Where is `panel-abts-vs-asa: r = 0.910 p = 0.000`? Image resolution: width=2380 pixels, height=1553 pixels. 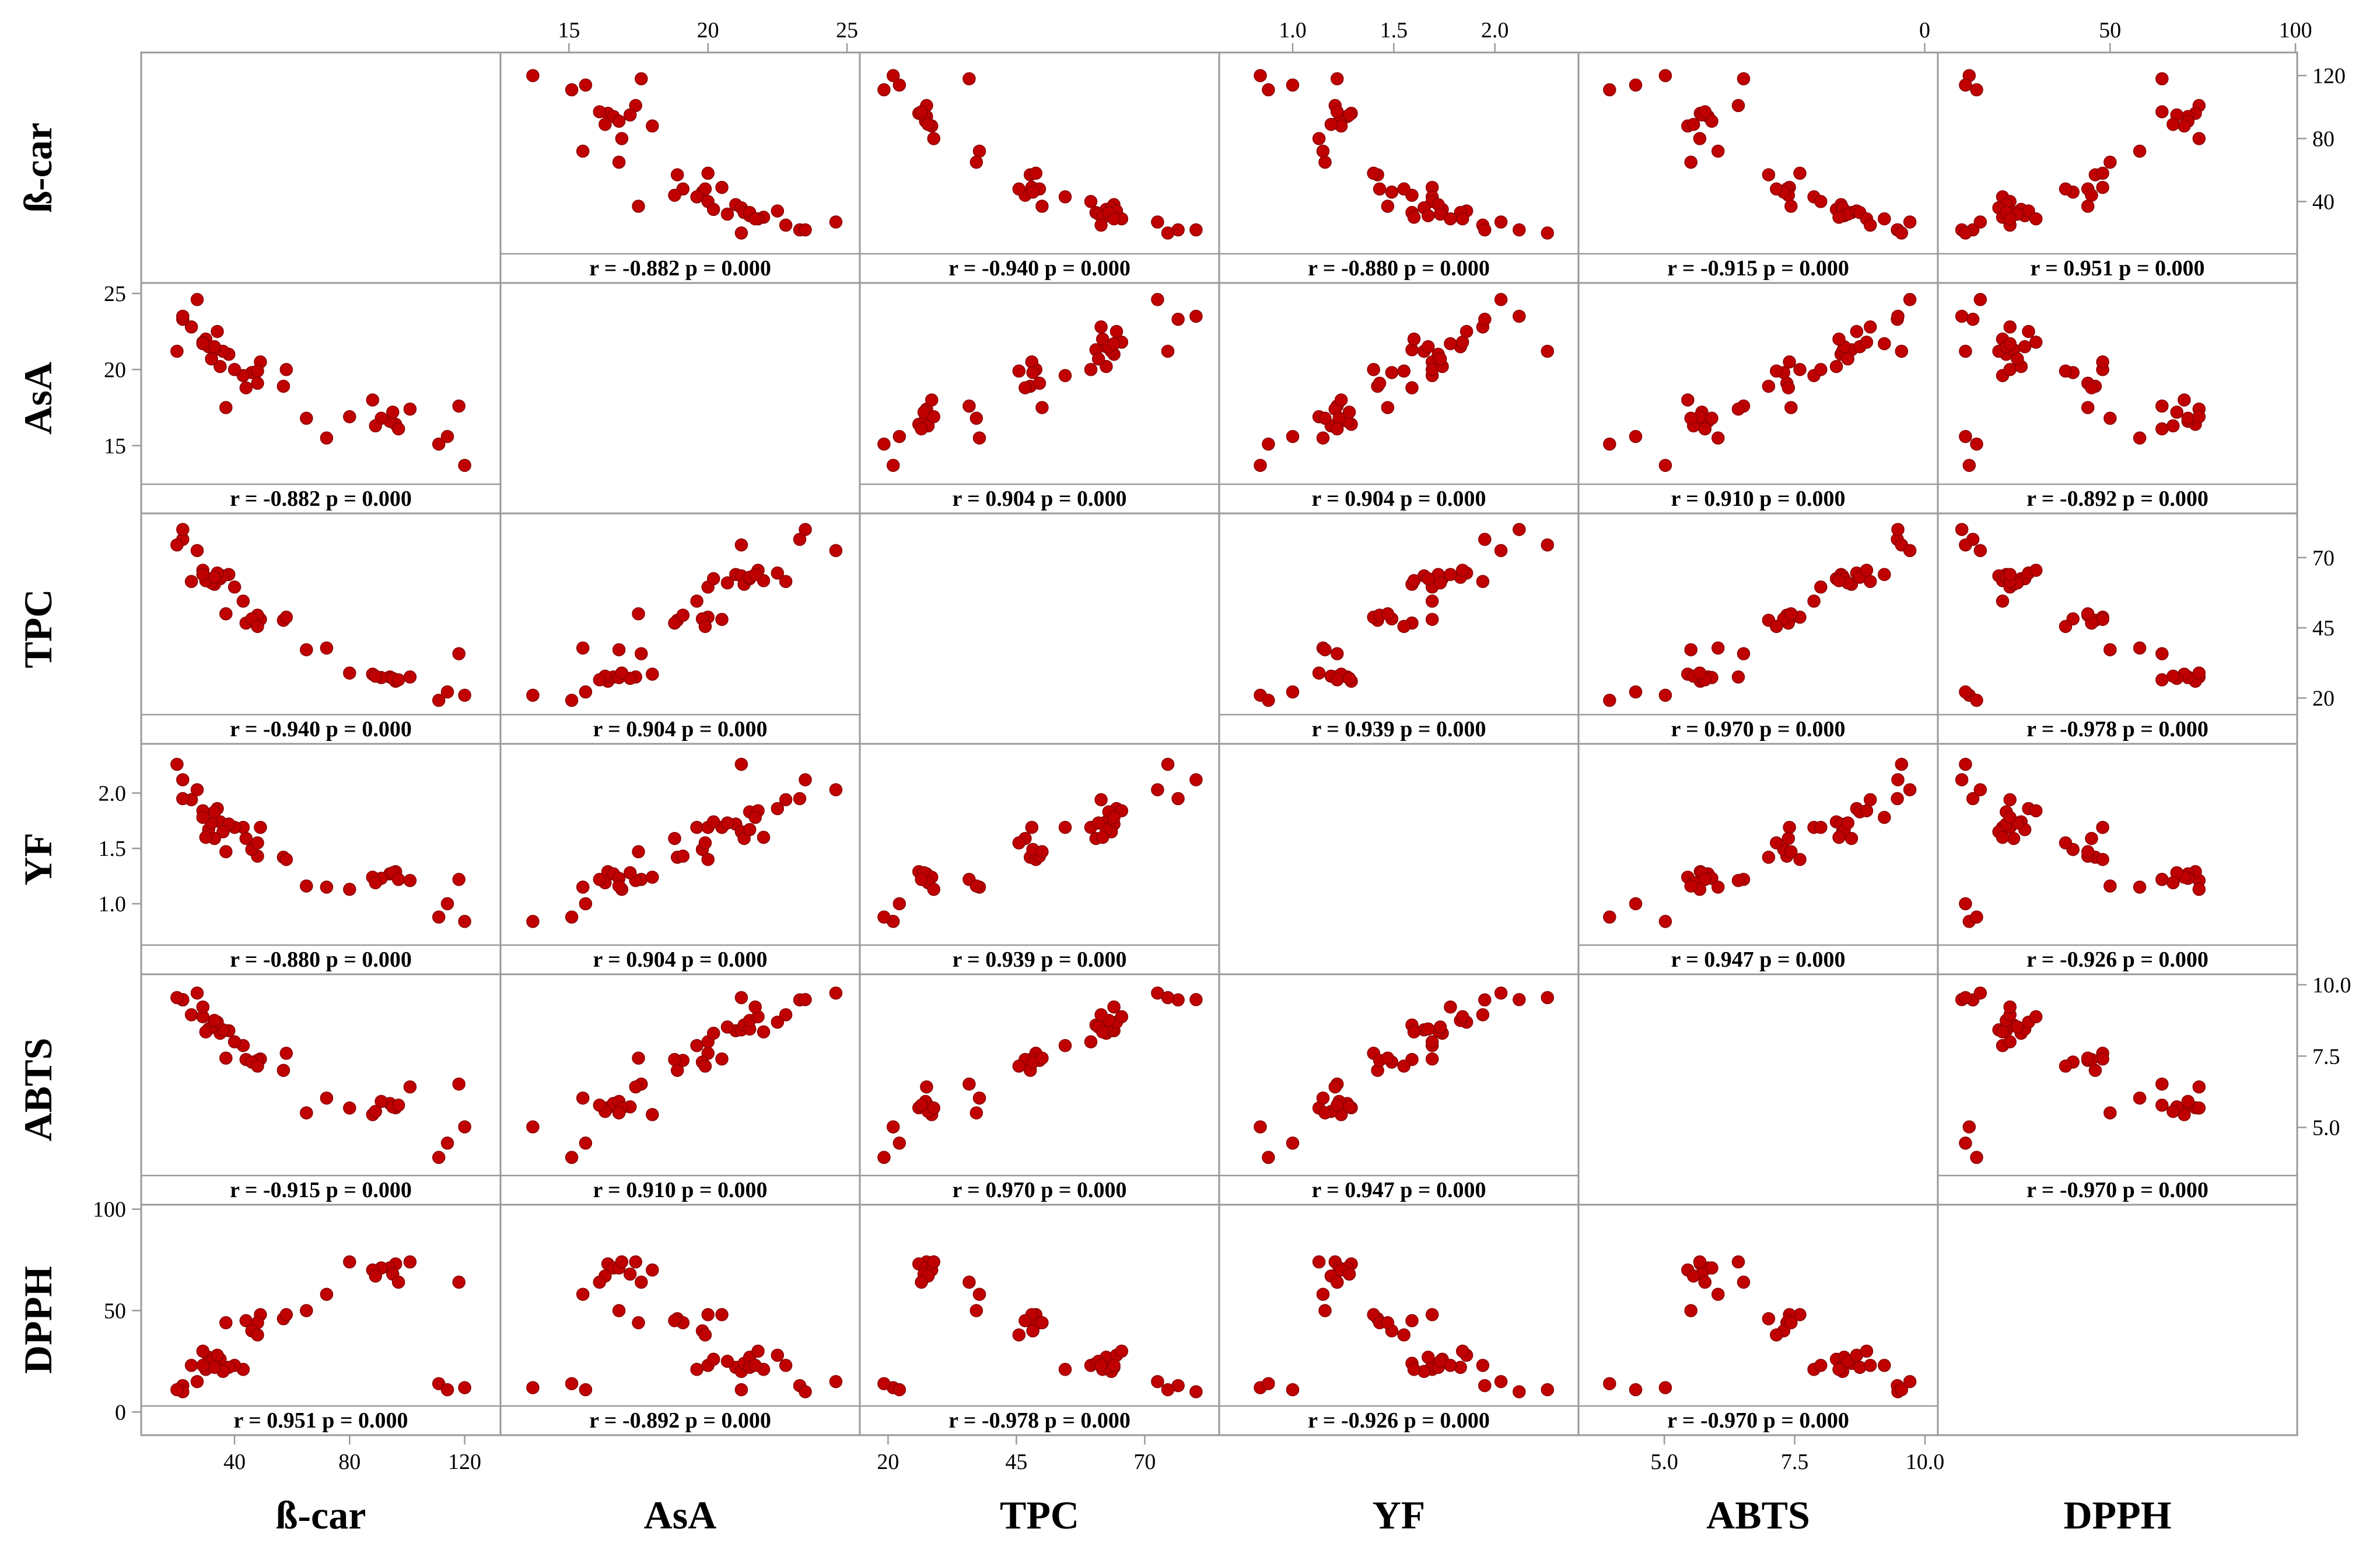
panel-abts-vs-asa: r = 0.910 p = 0.000 is located at coordinates (680, 1089).